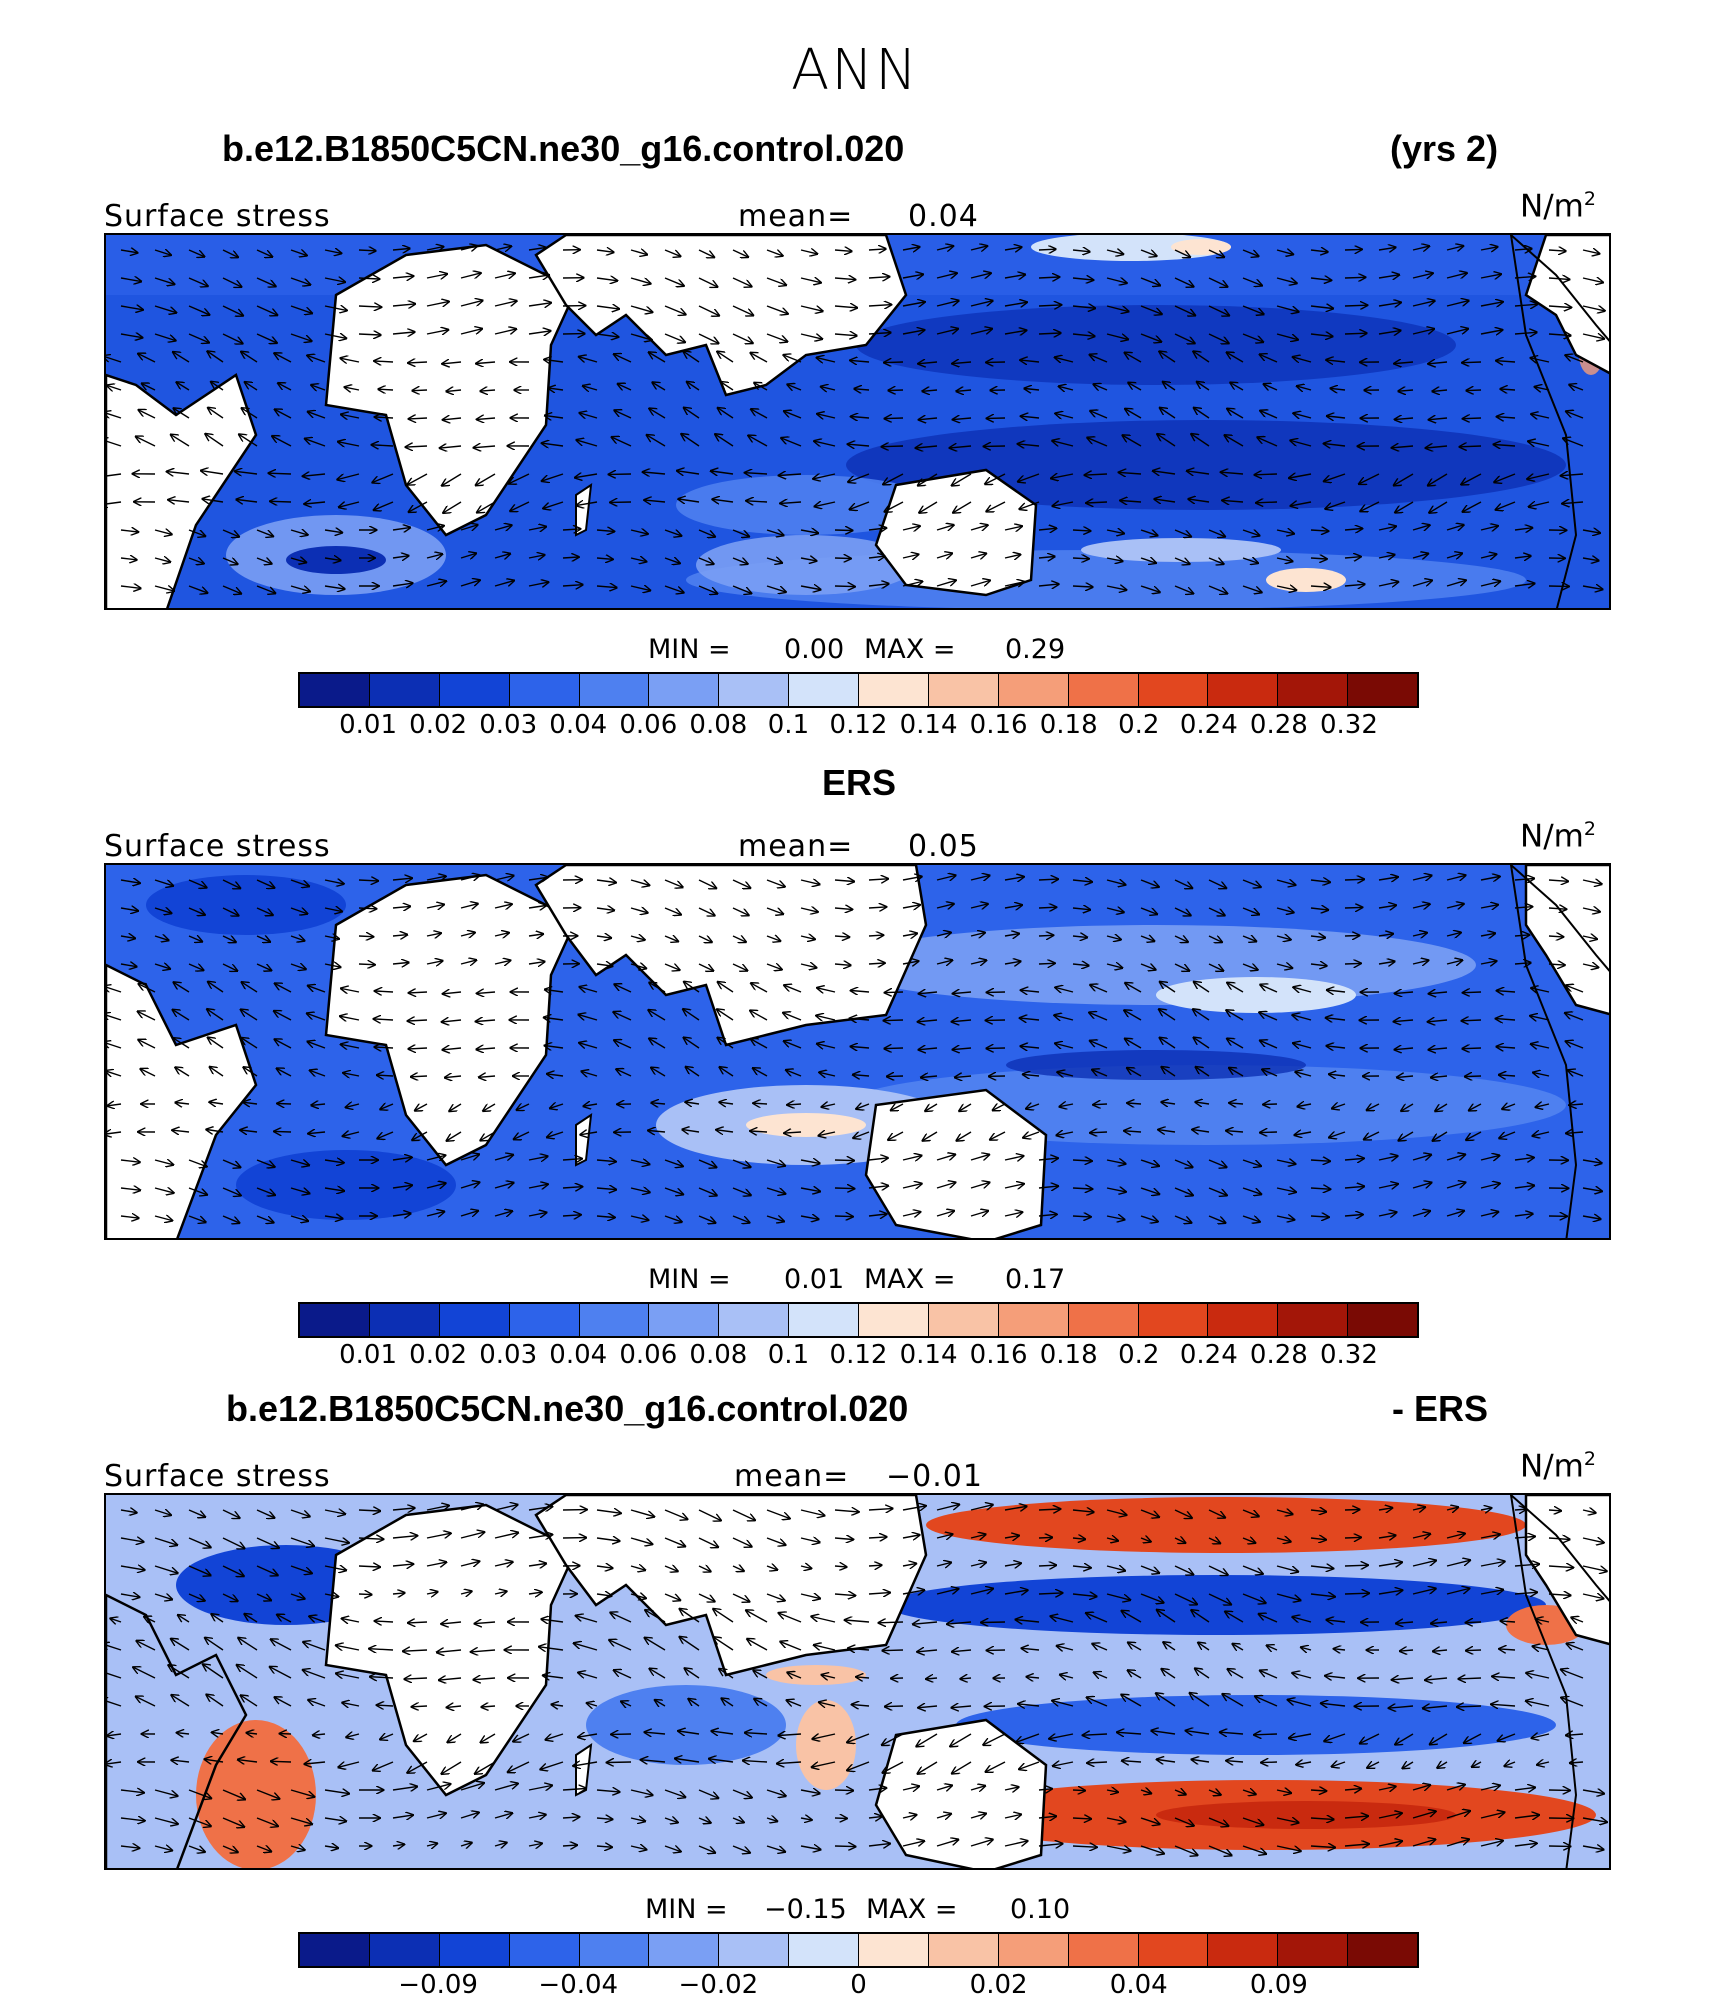 Image resolution: width=1710 pixels, height=2011 pixels. Describe the element at coordinates (1278, 725) in the screenshot. I see `colorbar-tick-label: 0.28` at that location.